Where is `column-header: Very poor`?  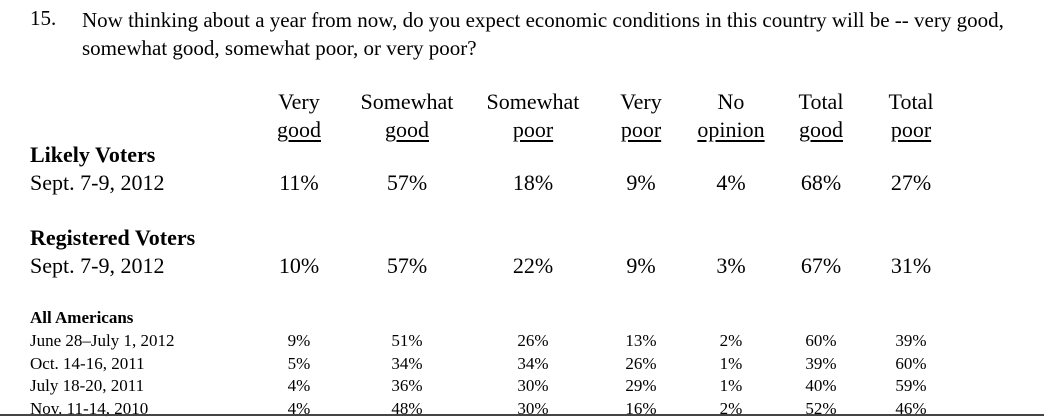
column-header: Very poor is located at coordinates (641, 116).